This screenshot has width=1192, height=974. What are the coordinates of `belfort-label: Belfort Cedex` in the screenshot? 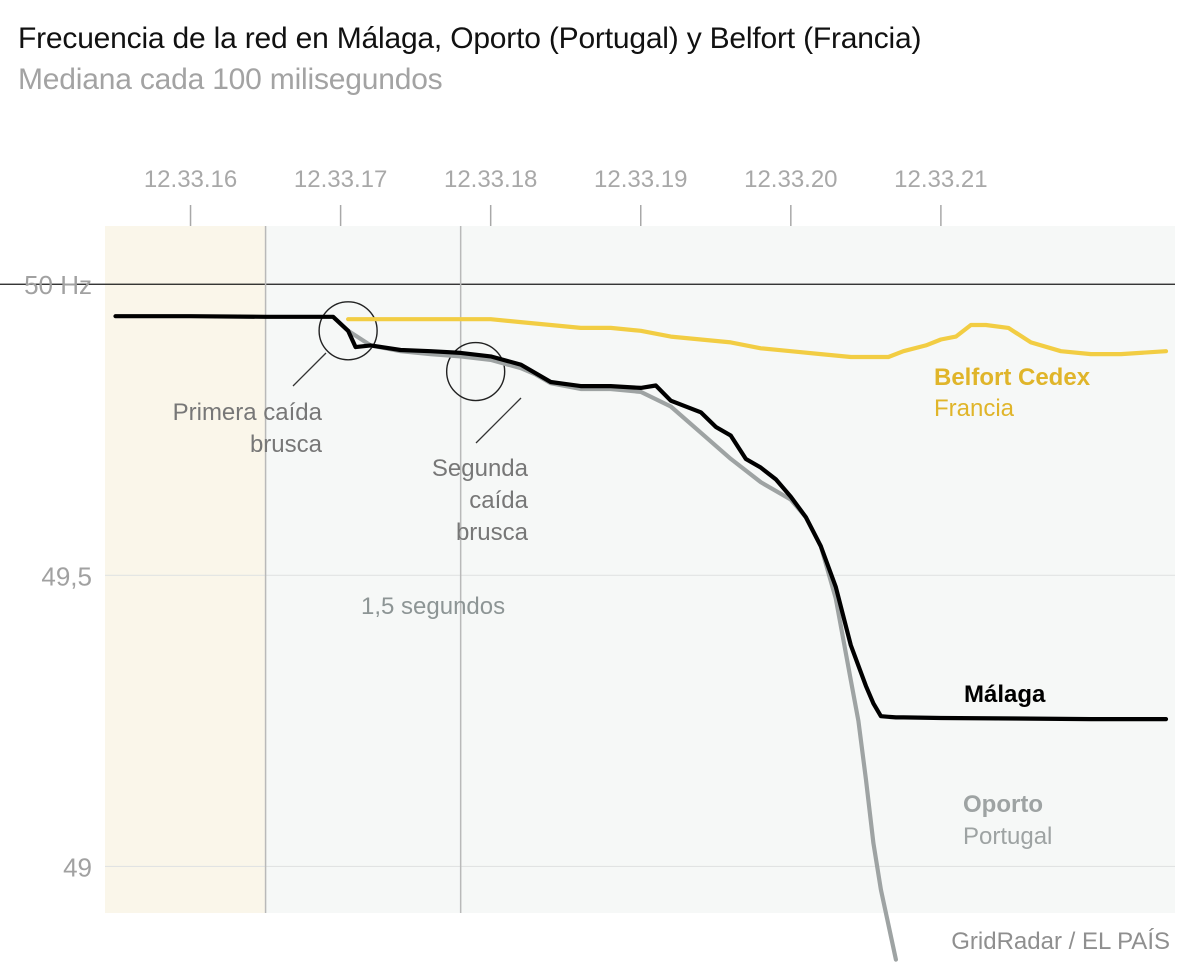 It's located at (1012, 377).